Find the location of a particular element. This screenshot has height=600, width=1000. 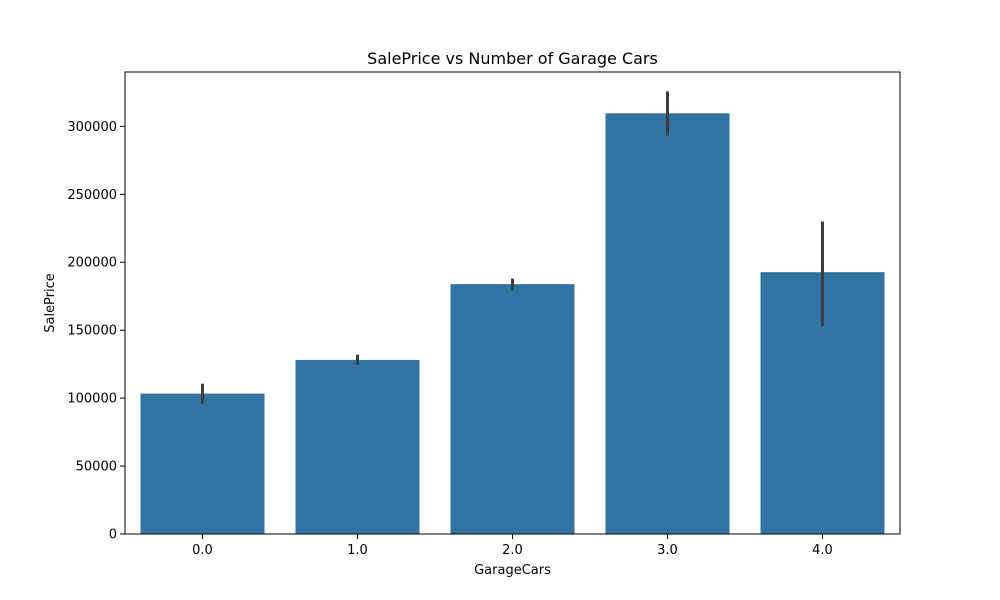

y-tick-label: 300000 is located at coordinates (92, 127).